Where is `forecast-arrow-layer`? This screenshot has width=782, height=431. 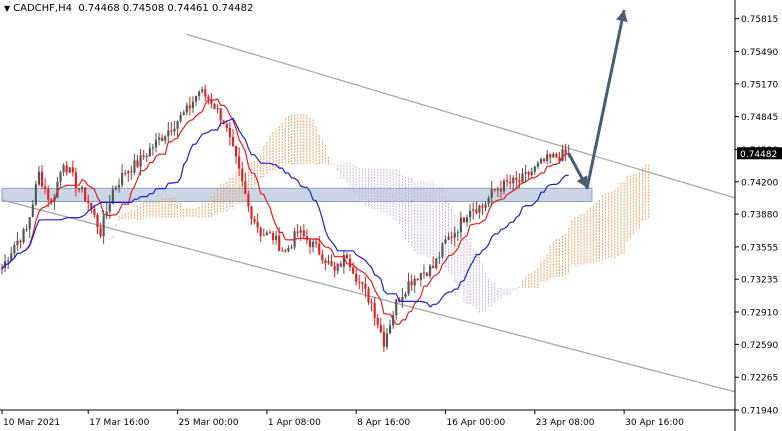 forecast-arrow-layer is located at coordinates (597, 99).